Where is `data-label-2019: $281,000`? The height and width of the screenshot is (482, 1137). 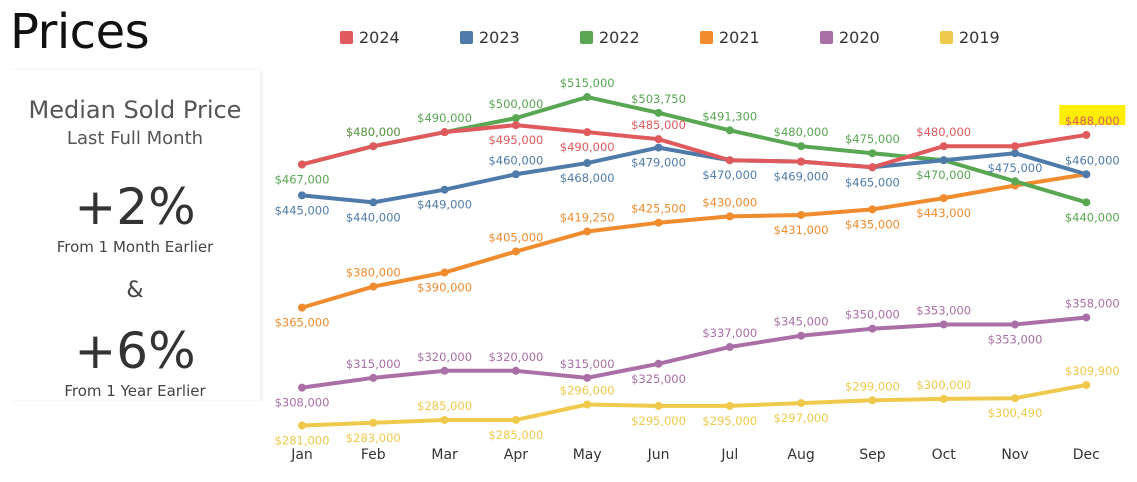
data-label-2019: $281,000 is located at coordinates (302, 441).